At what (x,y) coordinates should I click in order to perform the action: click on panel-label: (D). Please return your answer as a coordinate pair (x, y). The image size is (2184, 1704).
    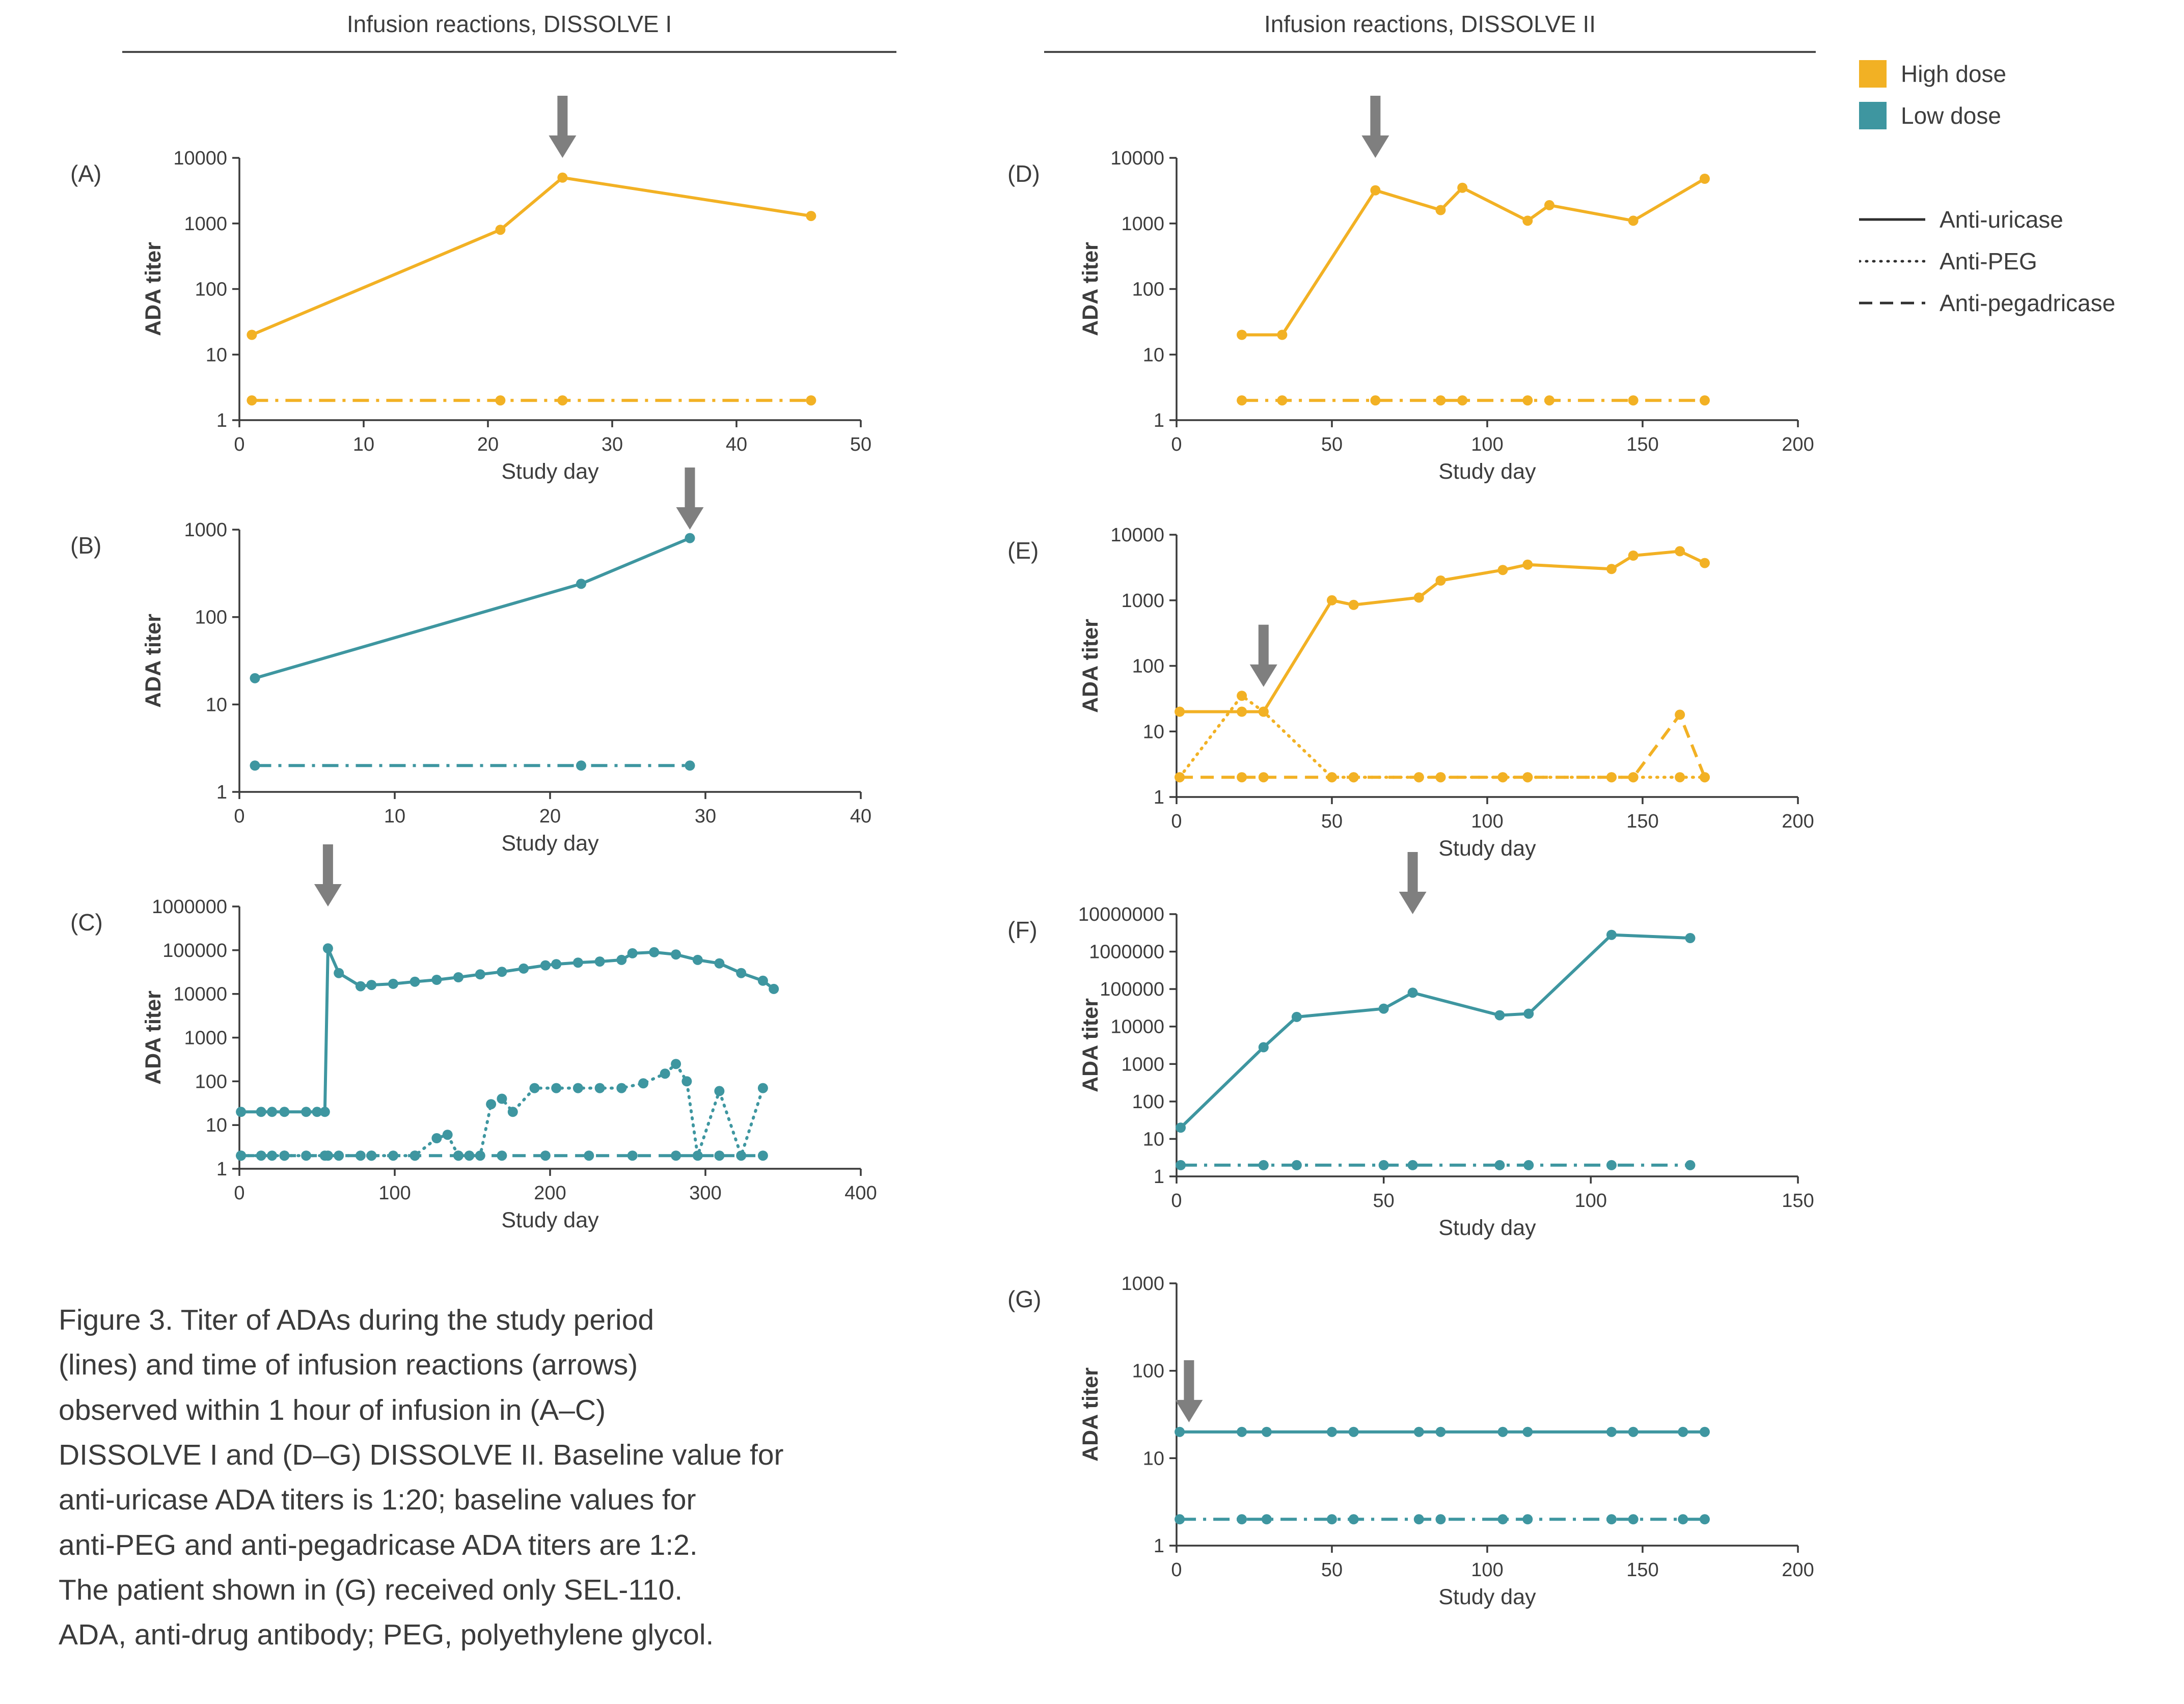
    Looking at the image, I should click on (1023, 173).